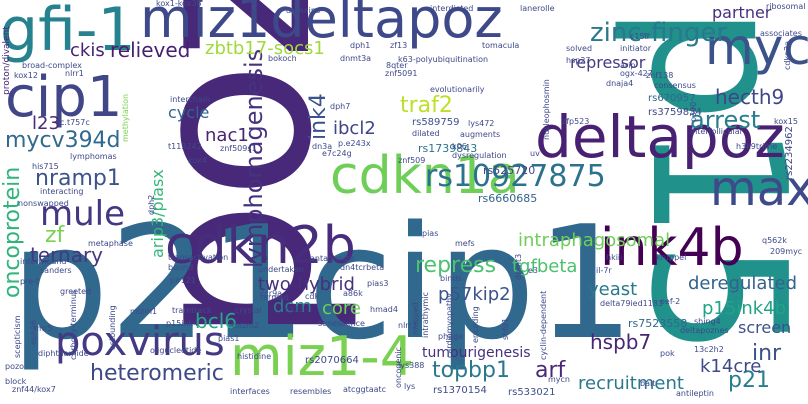 Image resolution: width=808 pixels, height=404 pixels. I want to click on cloud-word-relieved: relieved, so click(150, 50).